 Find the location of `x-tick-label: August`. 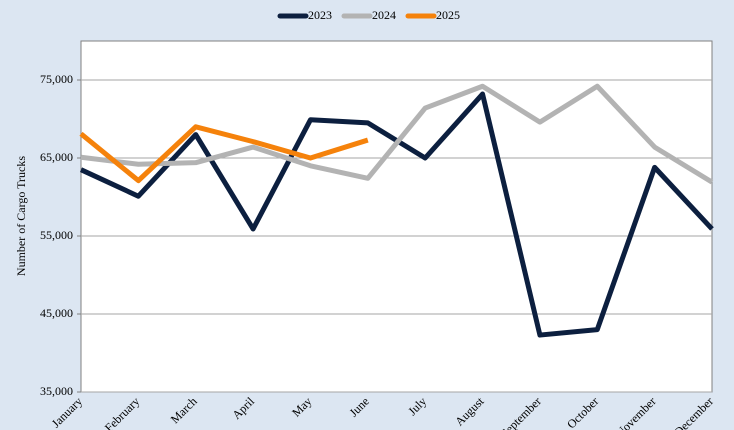

x-tick-label: August is located at coordinates (469, 411).